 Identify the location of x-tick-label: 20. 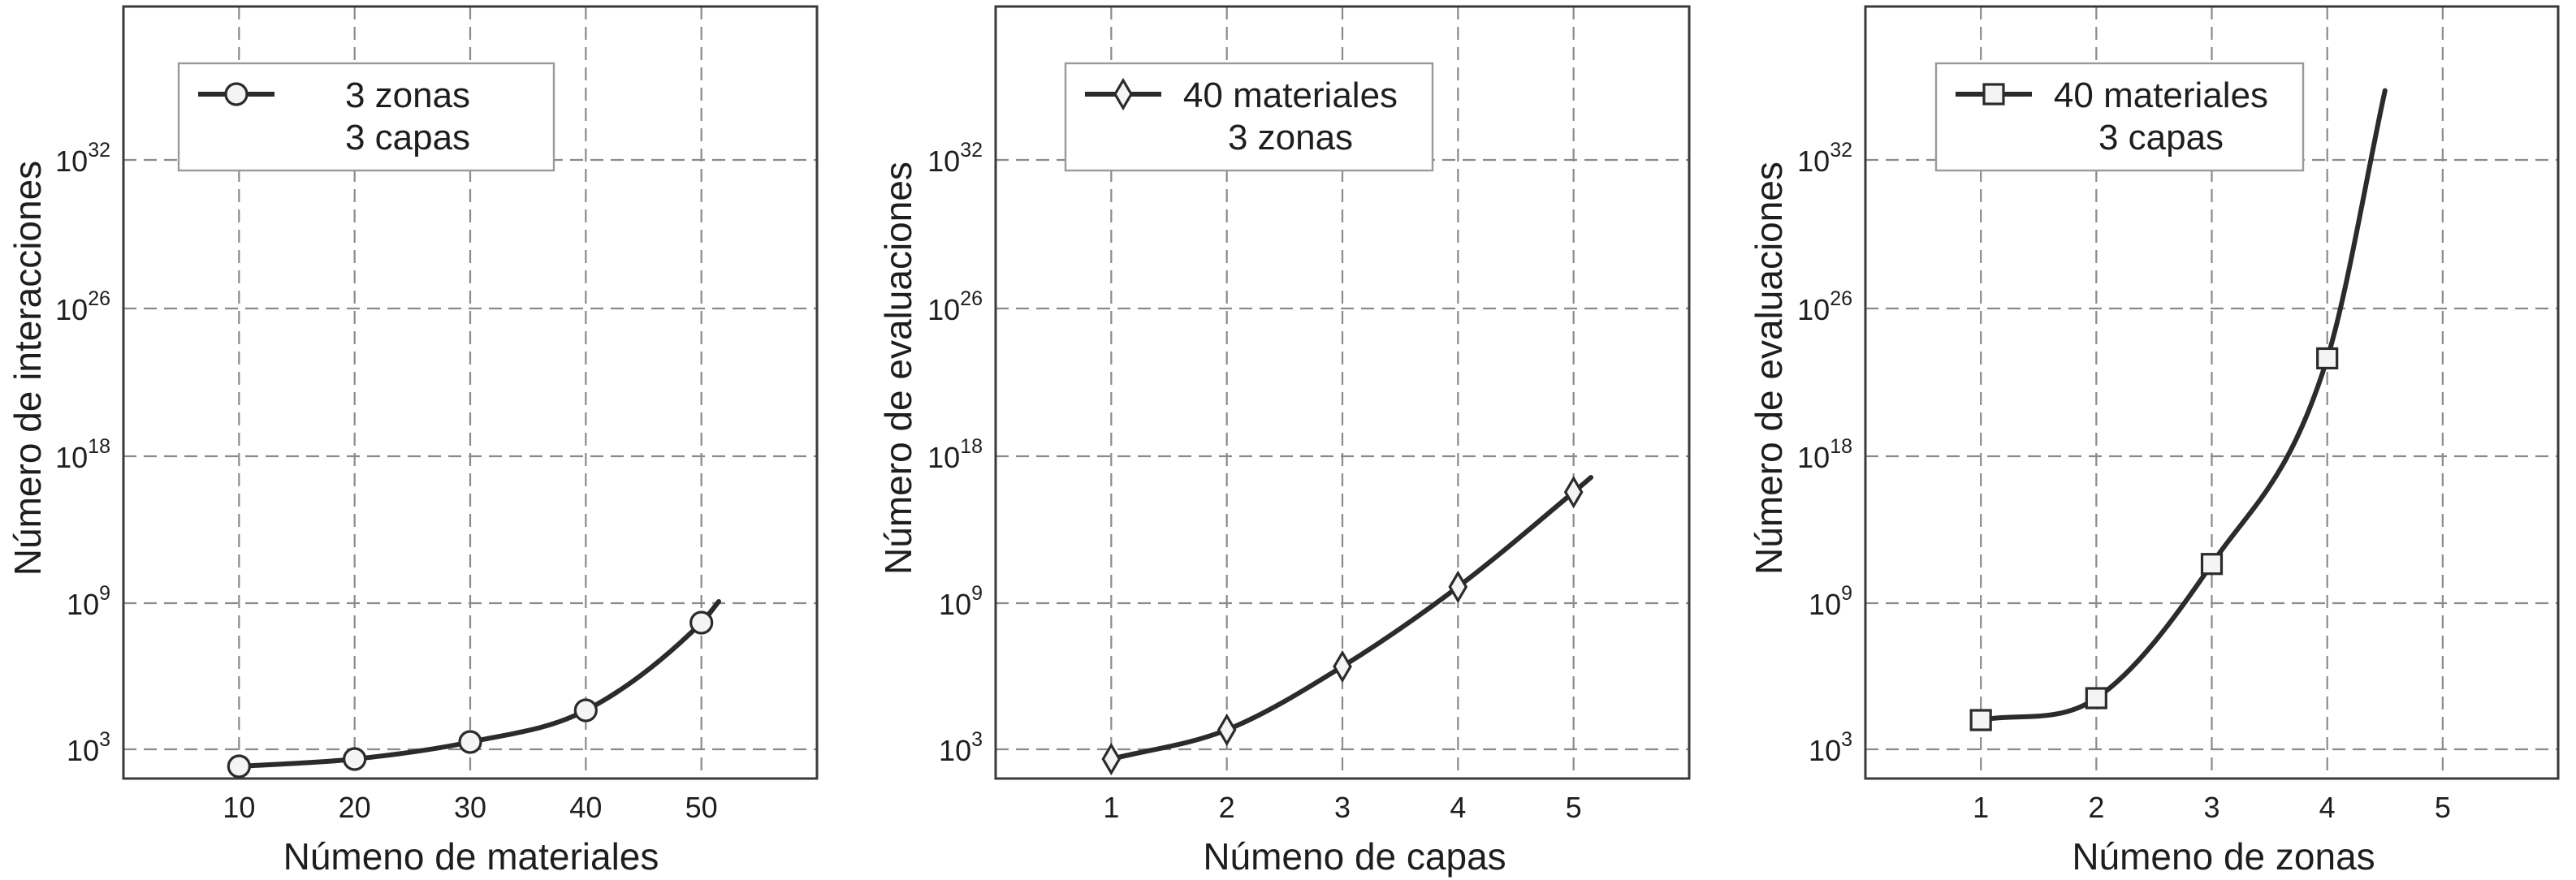
(355, 807).